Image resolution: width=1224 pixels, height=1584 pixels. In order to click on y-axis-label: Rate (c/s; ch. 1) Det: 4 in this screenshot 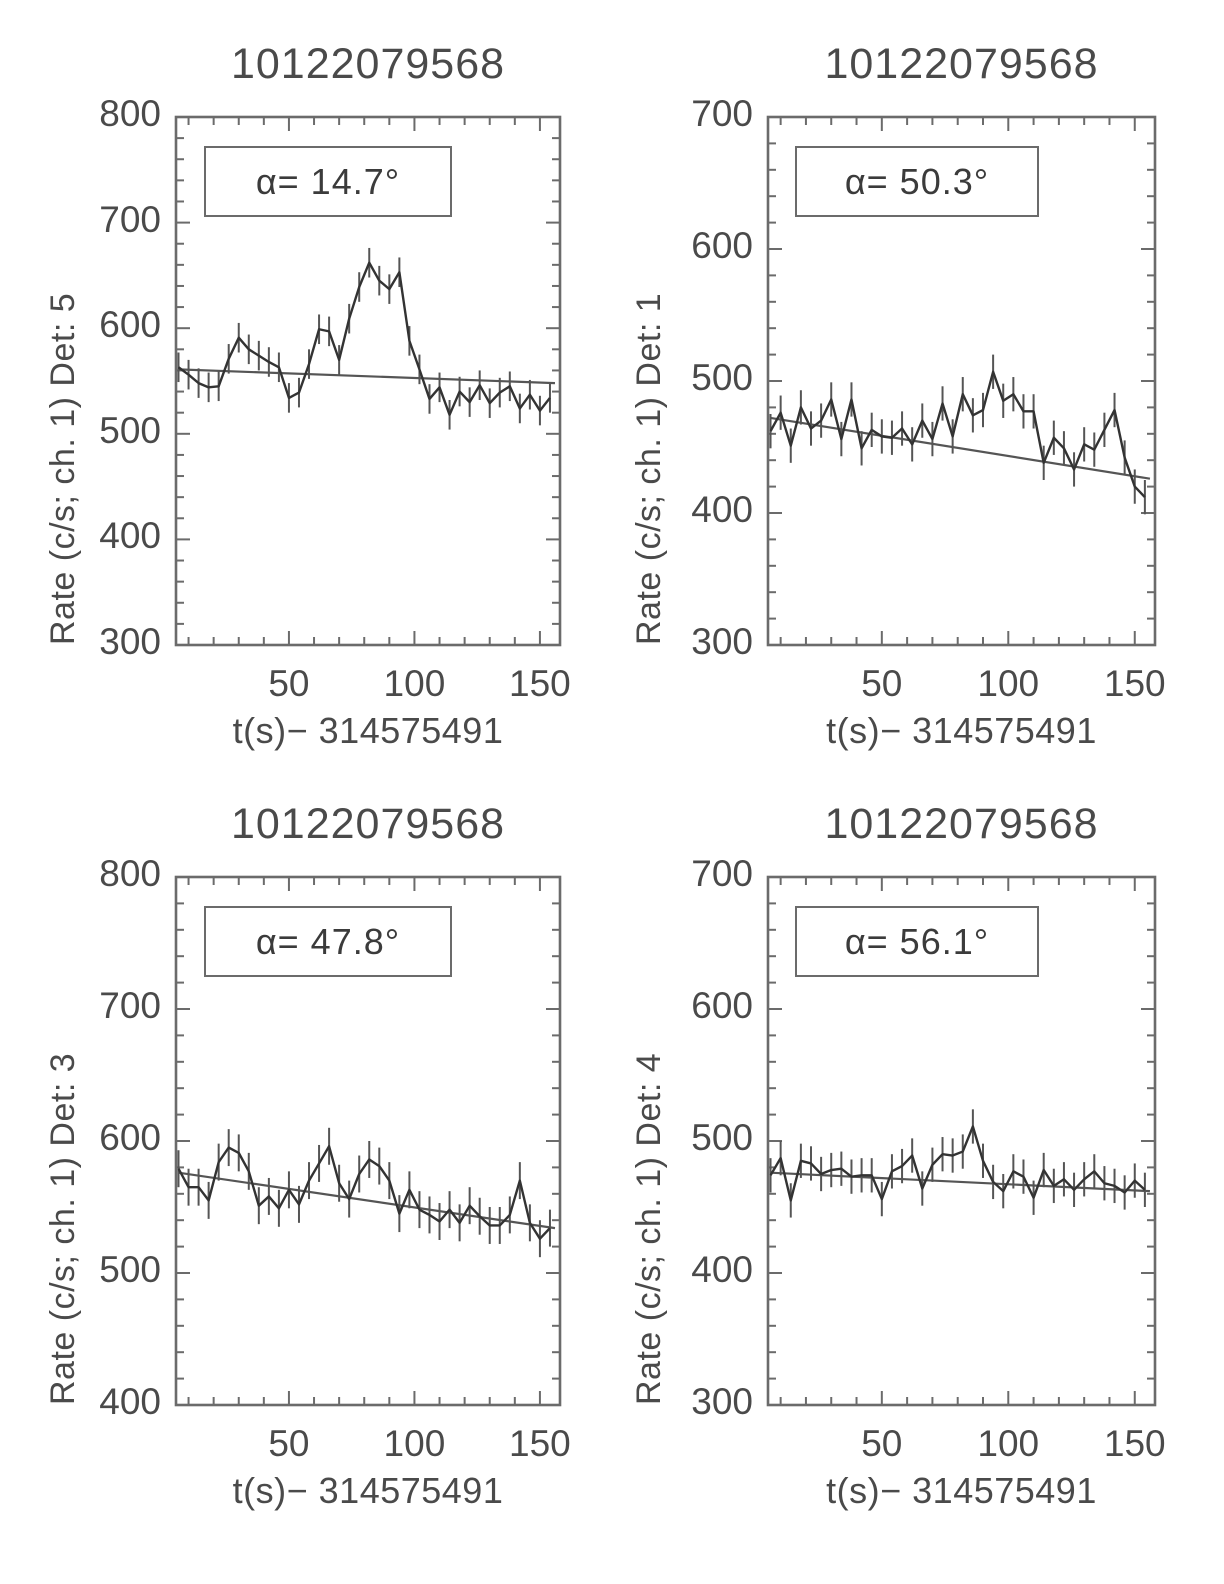, I will do `click(649, 1228)`.